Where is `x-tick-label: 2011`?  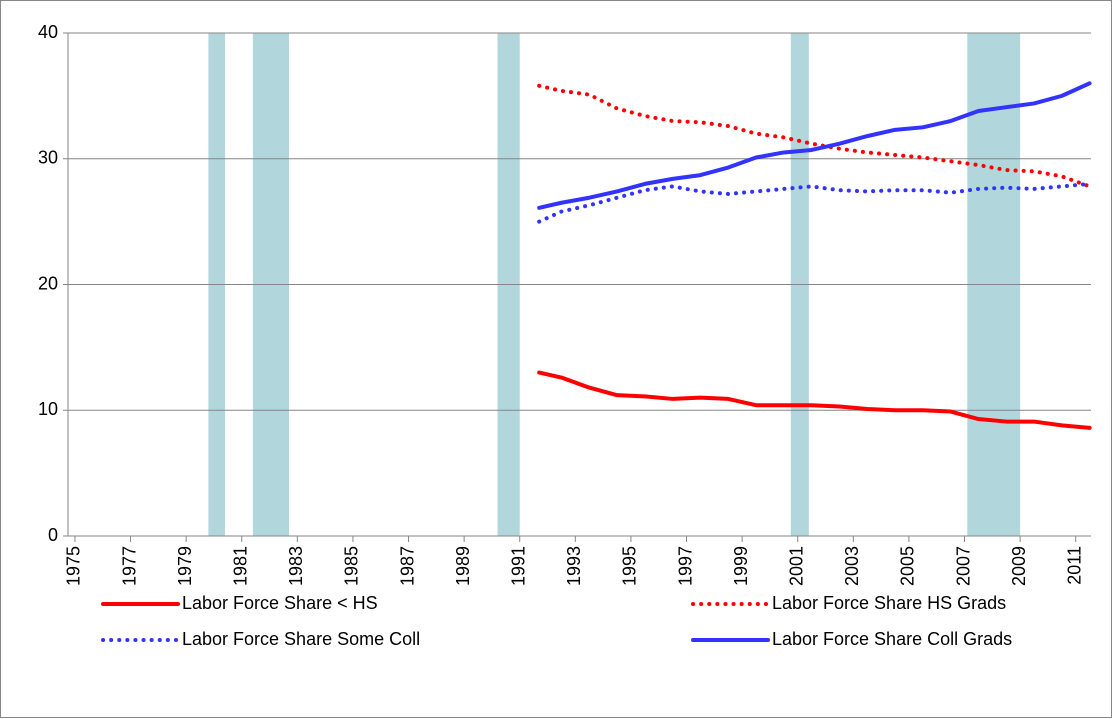
x-tick-label: 2011 is located at coordinates (1074, 565).